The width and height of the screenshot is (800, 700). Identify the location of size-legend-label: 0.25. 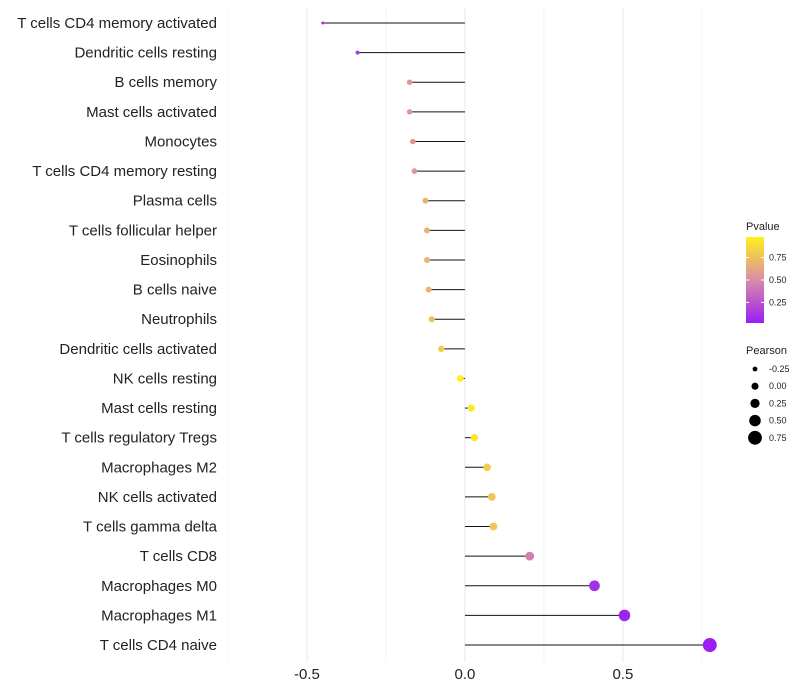
(778, 403).